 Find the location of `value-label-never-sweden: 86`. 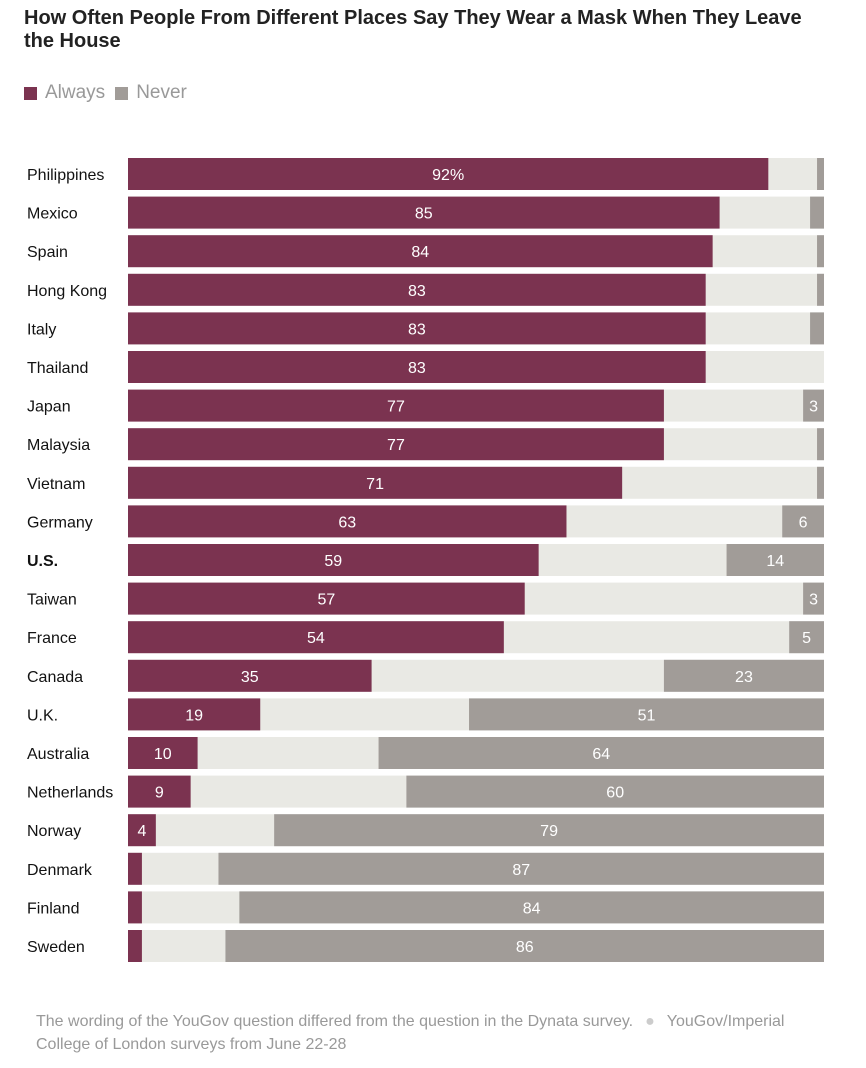

value-label-never-sweden: 86 is located at coordinates (525, 947).